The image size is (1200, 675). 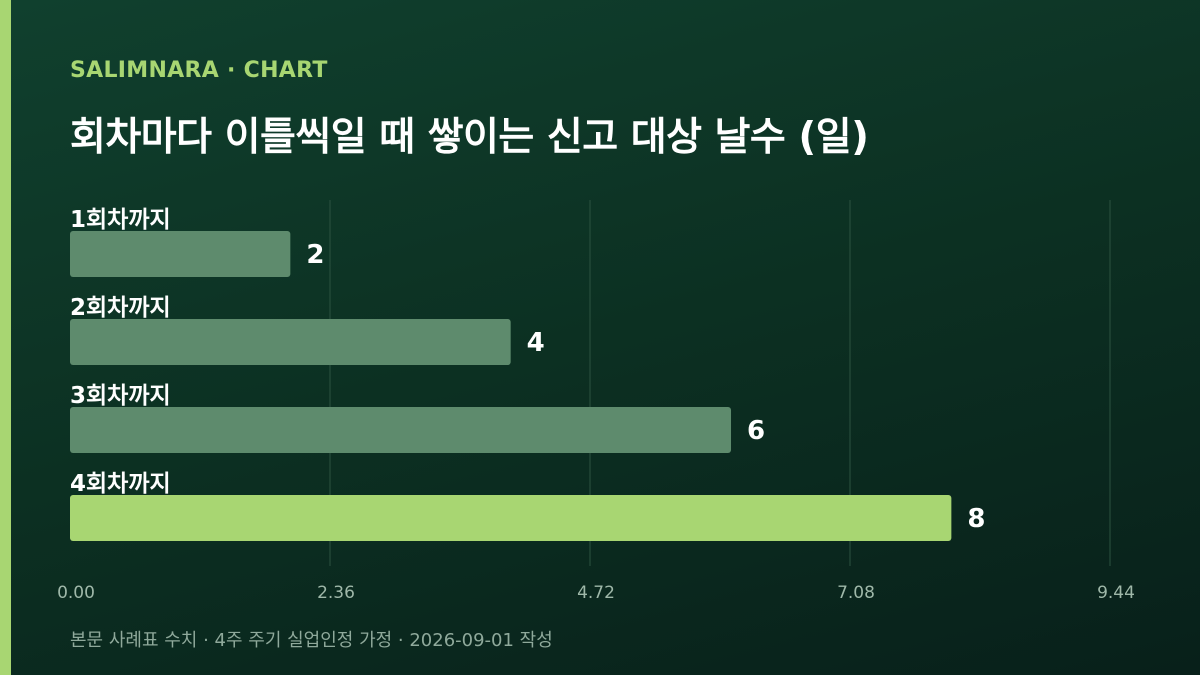 What do you see at coordinates (120, 396) in the screenshot?
I see `category-label: 3회차까지` at bounding box center [120, 396].